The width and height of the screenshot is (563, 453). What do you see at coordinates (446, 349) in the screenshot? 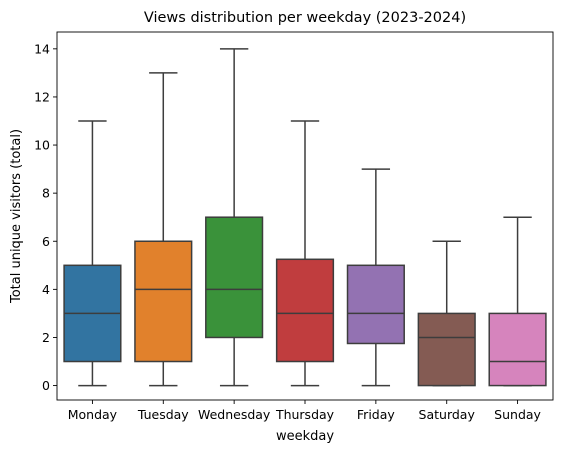
I see `box-saturday` at bounding box center [446, 349].